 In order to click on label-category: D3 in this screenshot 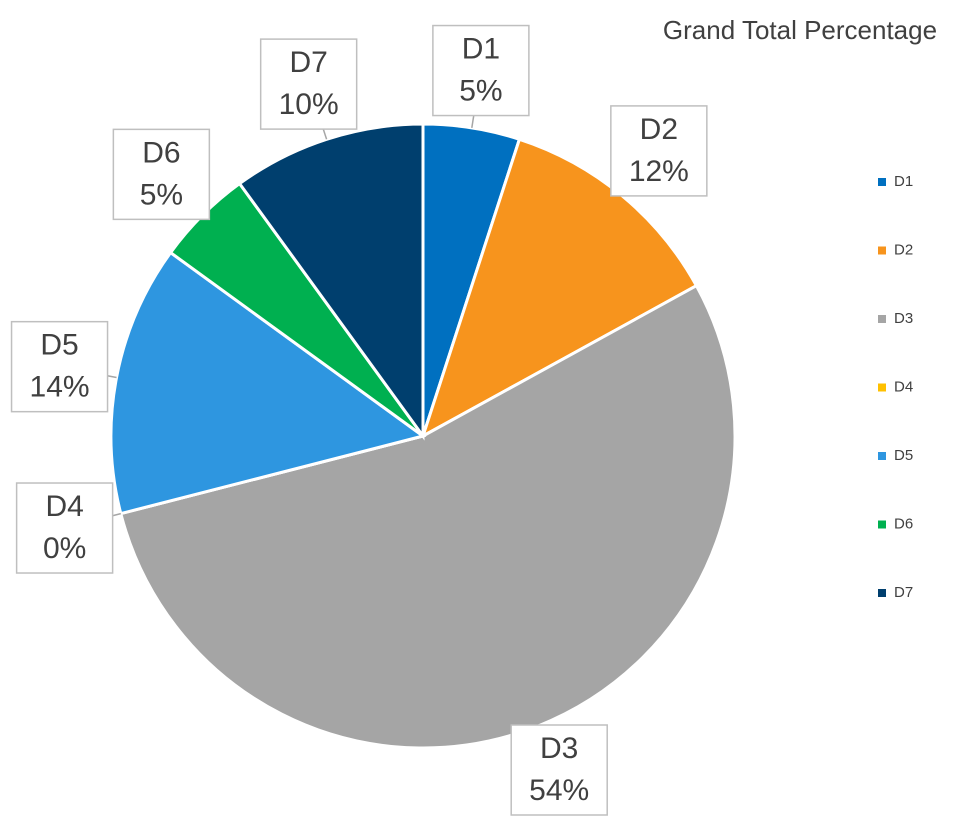, I will do `click(559, 748)`.